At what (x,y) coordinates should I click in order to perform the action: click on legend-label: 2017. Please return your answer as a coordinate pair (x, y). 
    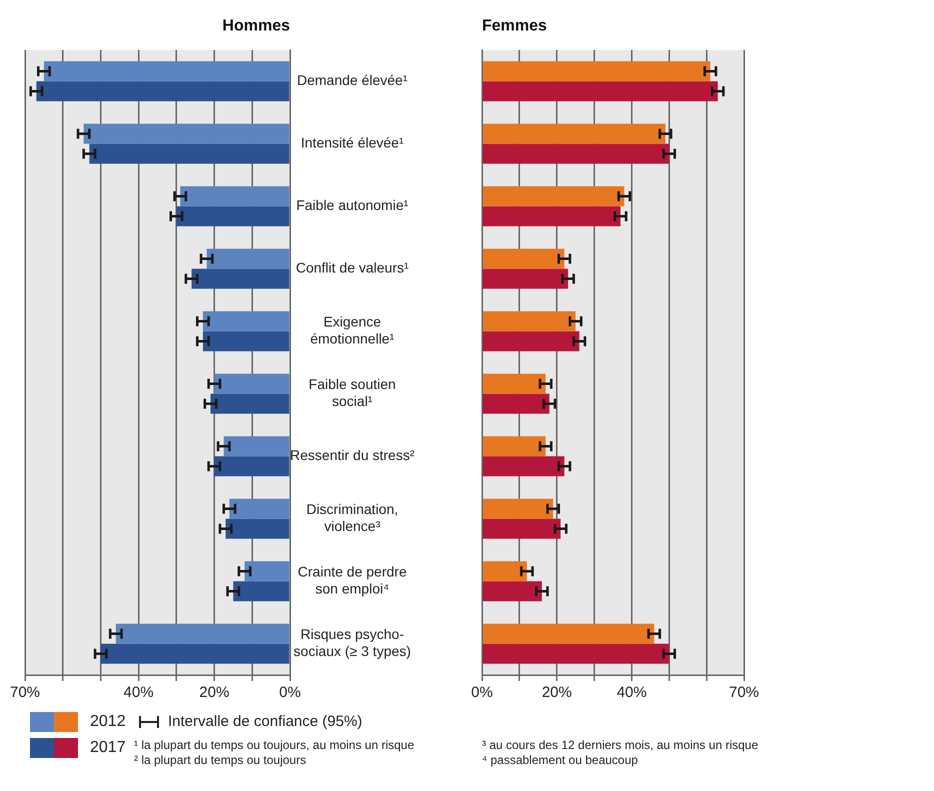
    Looking at the image, I should click on (108, 748).